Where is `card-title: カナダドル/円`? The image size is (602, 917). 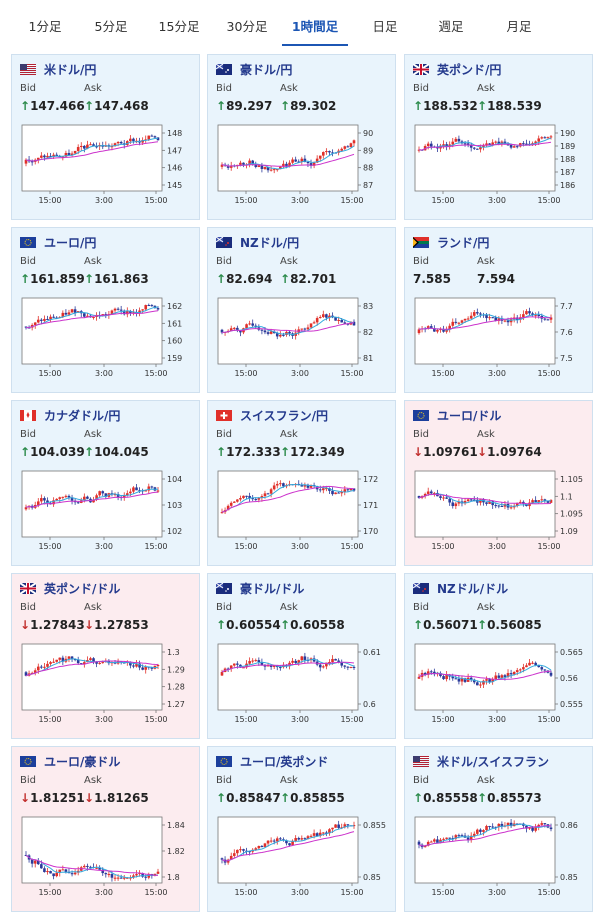 card-title: カナダドル/円 is located at coordinates (70, 415).